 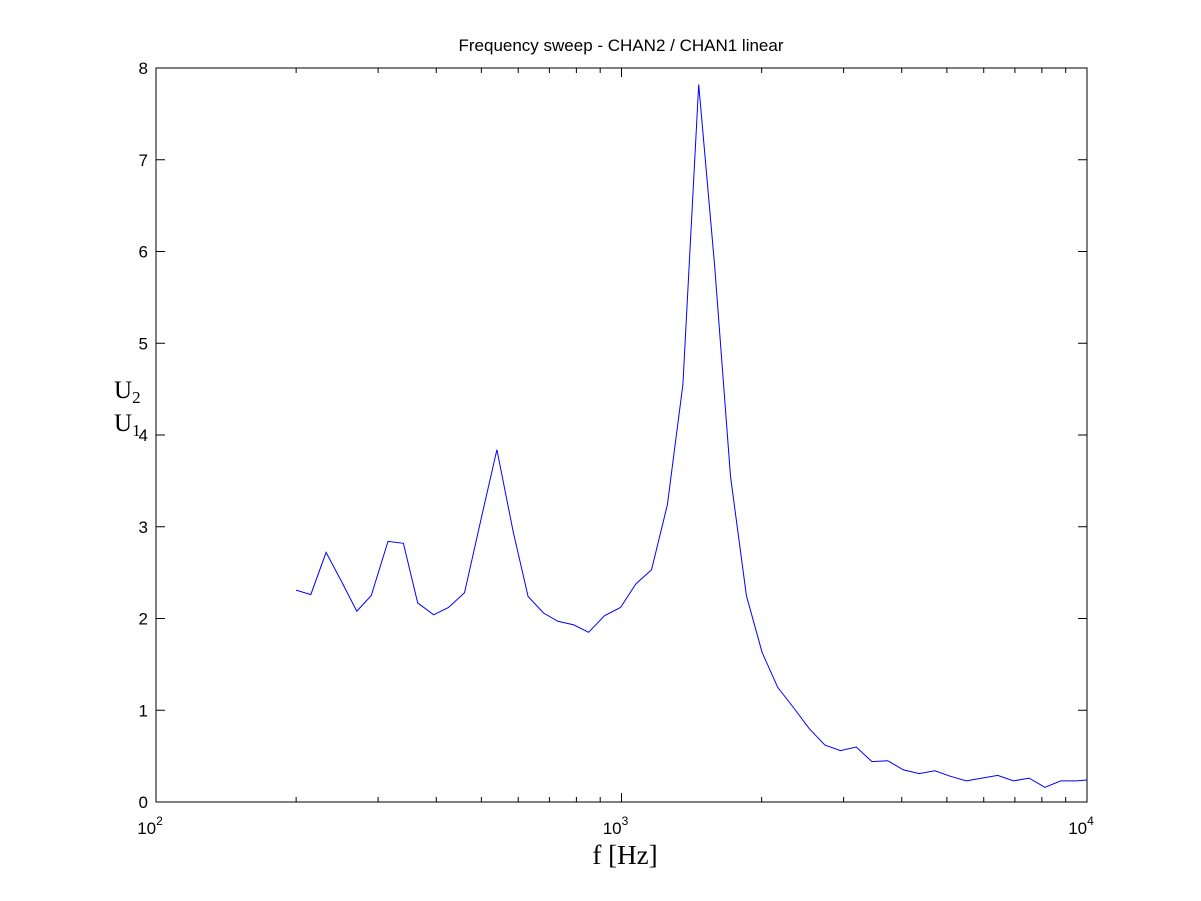 What do you see at coordinates (143, 160) in the screenshot?
I see `y-tick-label: 7` at bounding box center [143, 160].